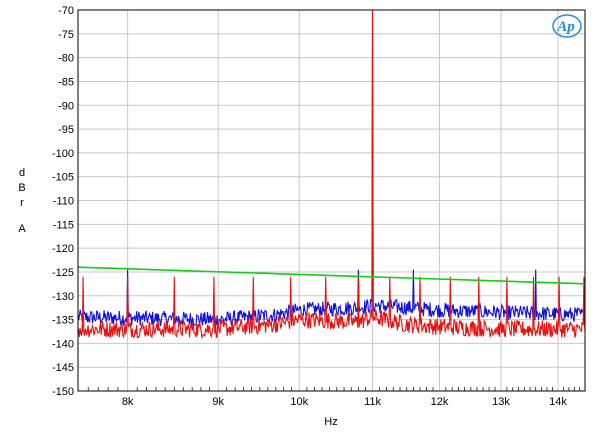 The width and height of the screenshot is (600, 436). I want to click on y-axis-label: d B r A, so click(22, 201).